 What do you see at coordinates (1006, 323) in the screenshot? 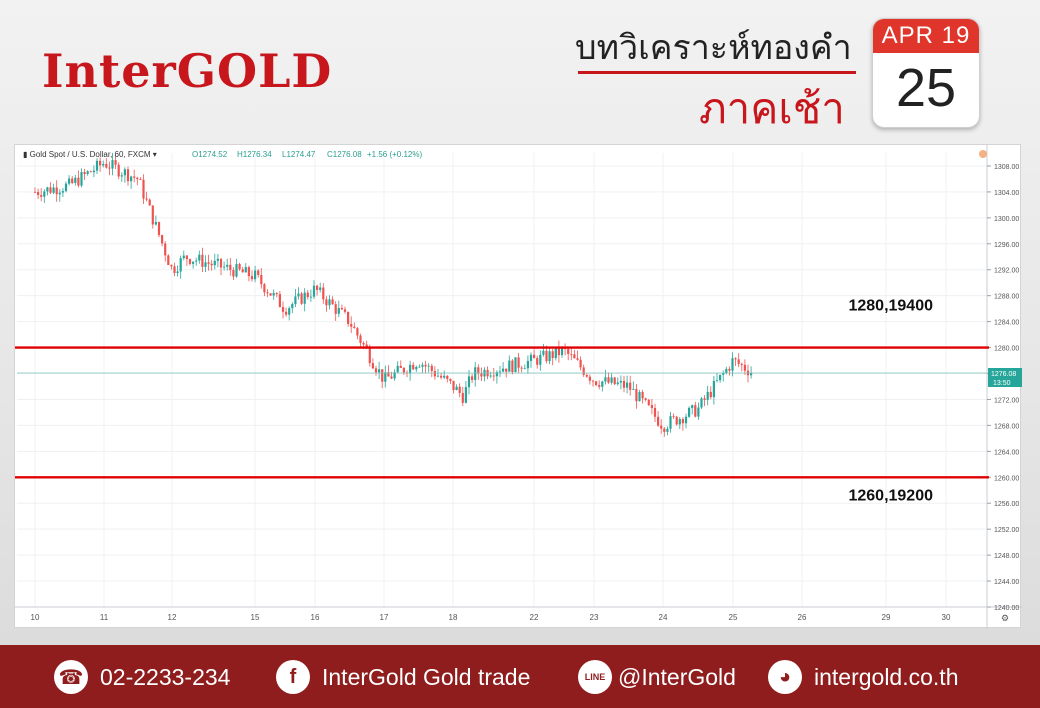
I see `y-tick-label: 1284.00` at bounding box center [1006, 323].